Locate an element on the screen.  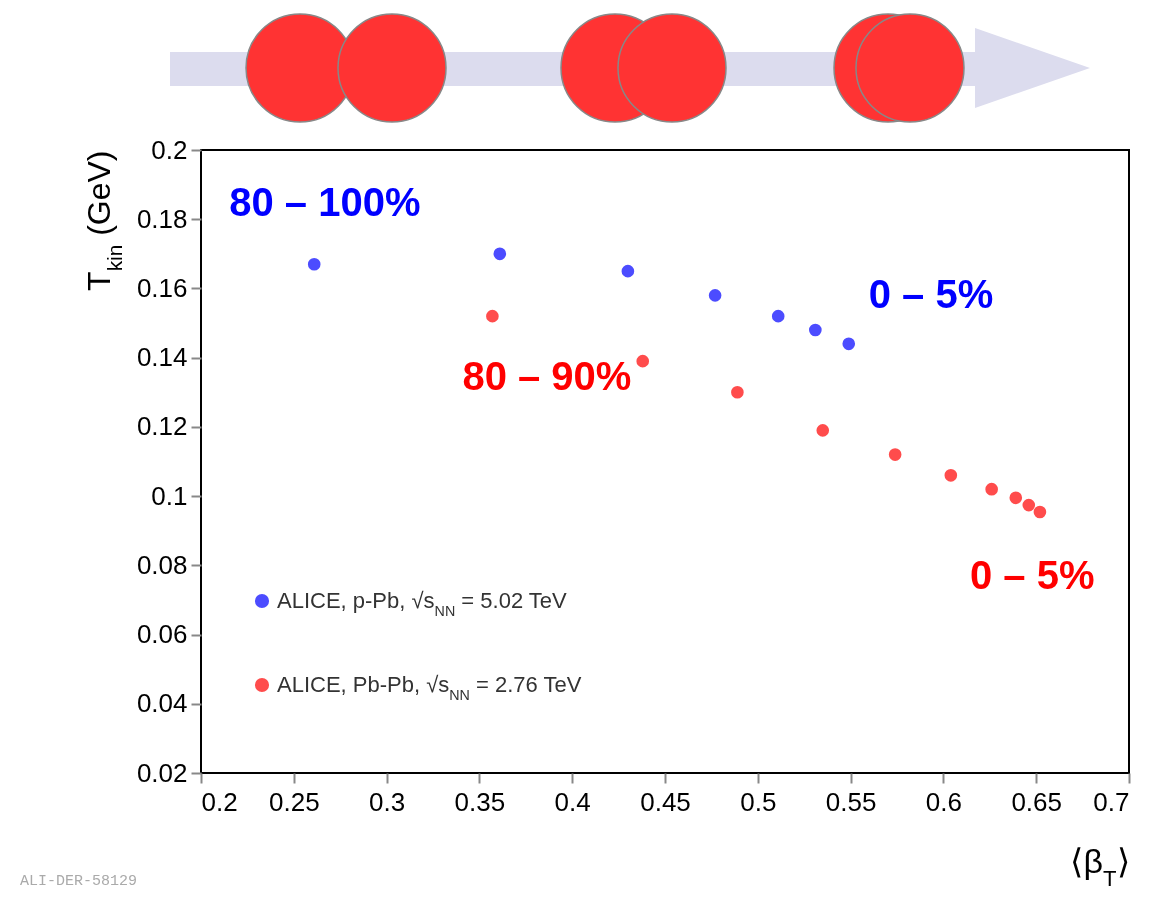
legend-label: ALICE, p-Pb, √s$_{NN}$ = 5.02 TeV is located at coordinates (422, 603).